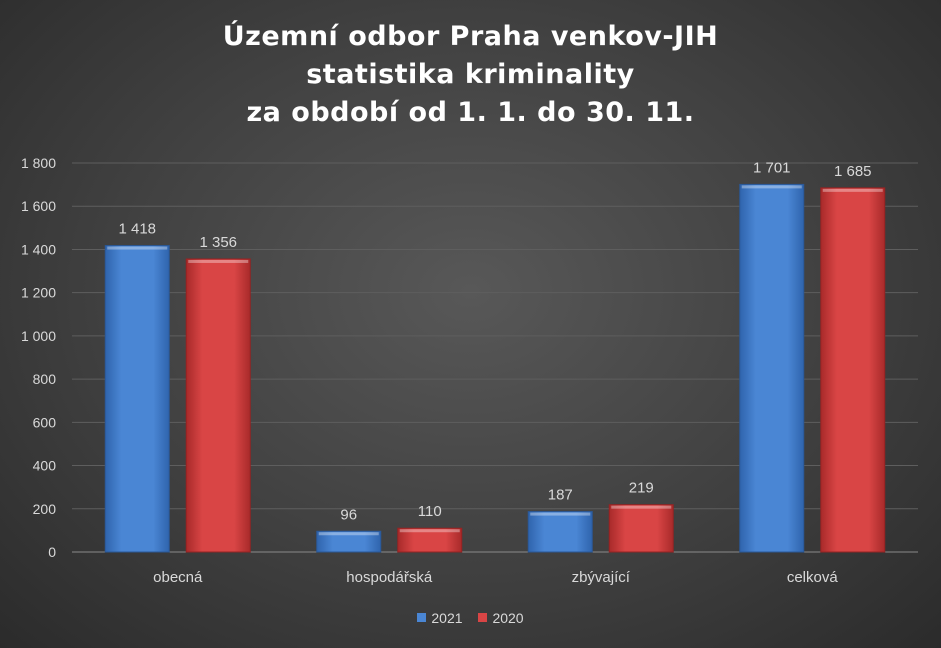  I want to click on chart-title-line-3: za období od 1. 1. do 30. 11., so click(470, 112).